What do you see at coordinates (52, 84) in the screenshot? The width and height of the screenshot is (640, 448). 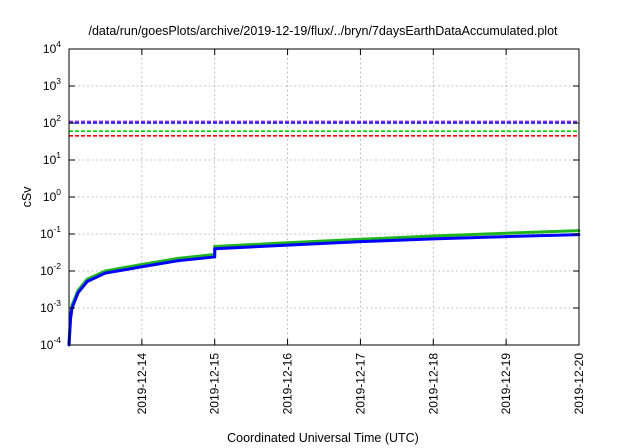 I see `y-tick-label: 10³` at bounding box center [52, 84].